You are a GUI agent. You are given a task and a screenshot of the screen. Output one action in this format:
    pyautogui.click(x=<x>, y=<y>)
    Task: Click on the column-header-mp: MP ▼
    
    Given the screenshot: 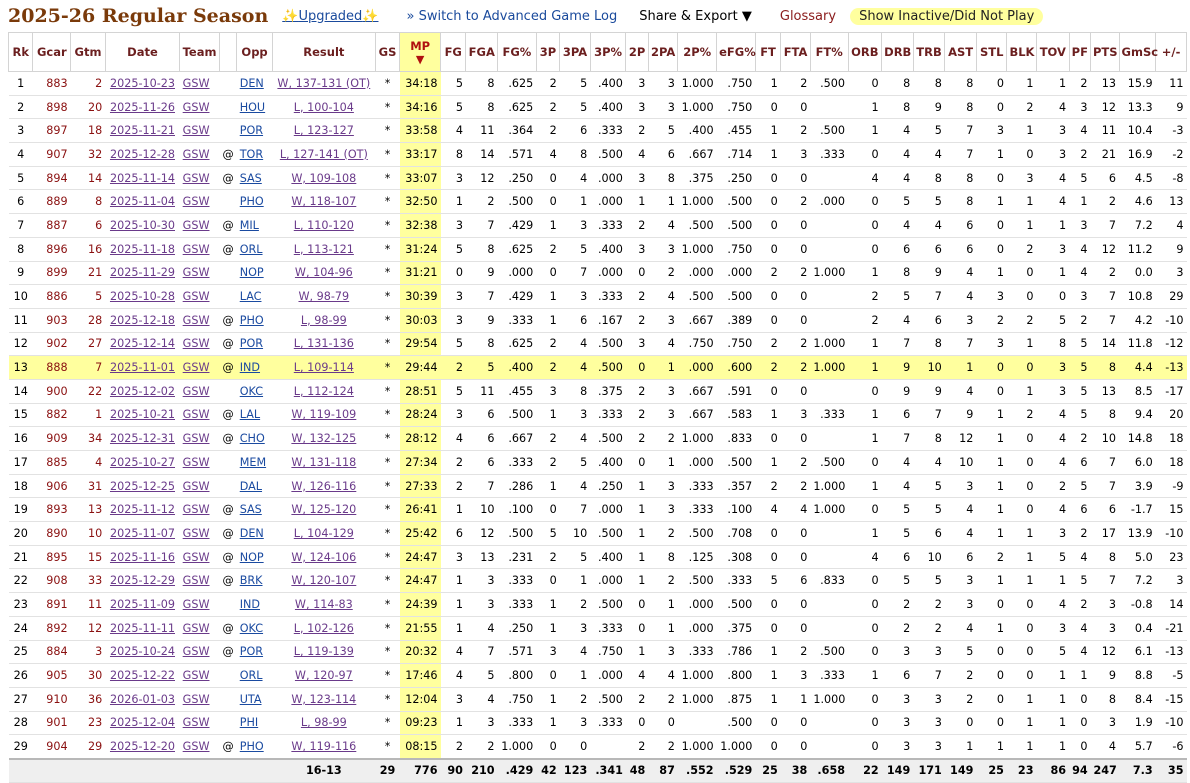 What is the action you would take?
    pyautogui.click(x=420, y=52)
    